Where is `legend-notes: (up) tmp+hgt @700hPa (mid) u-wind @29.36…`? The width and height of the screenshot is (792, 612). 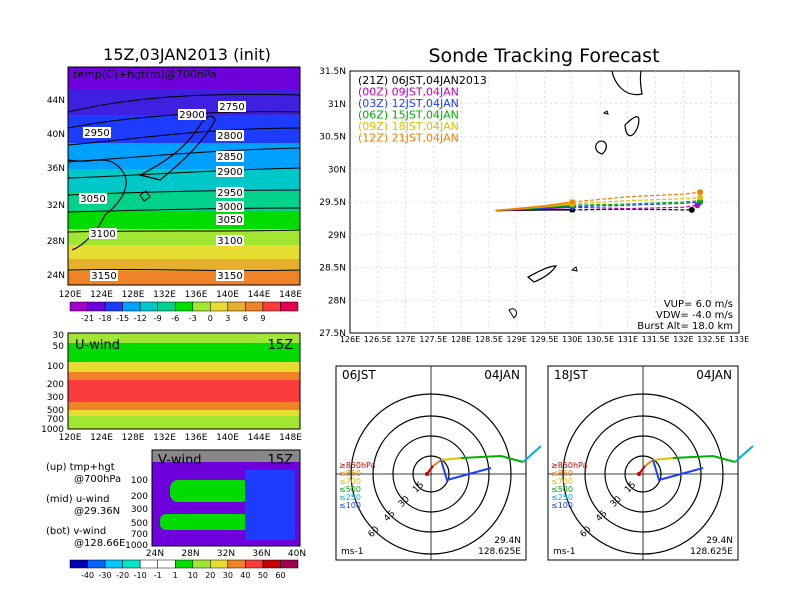 legend-notes: (up) tmp+hgt @700hPa (mid) u-wind @29.36… is located at coordinates (85, 505).